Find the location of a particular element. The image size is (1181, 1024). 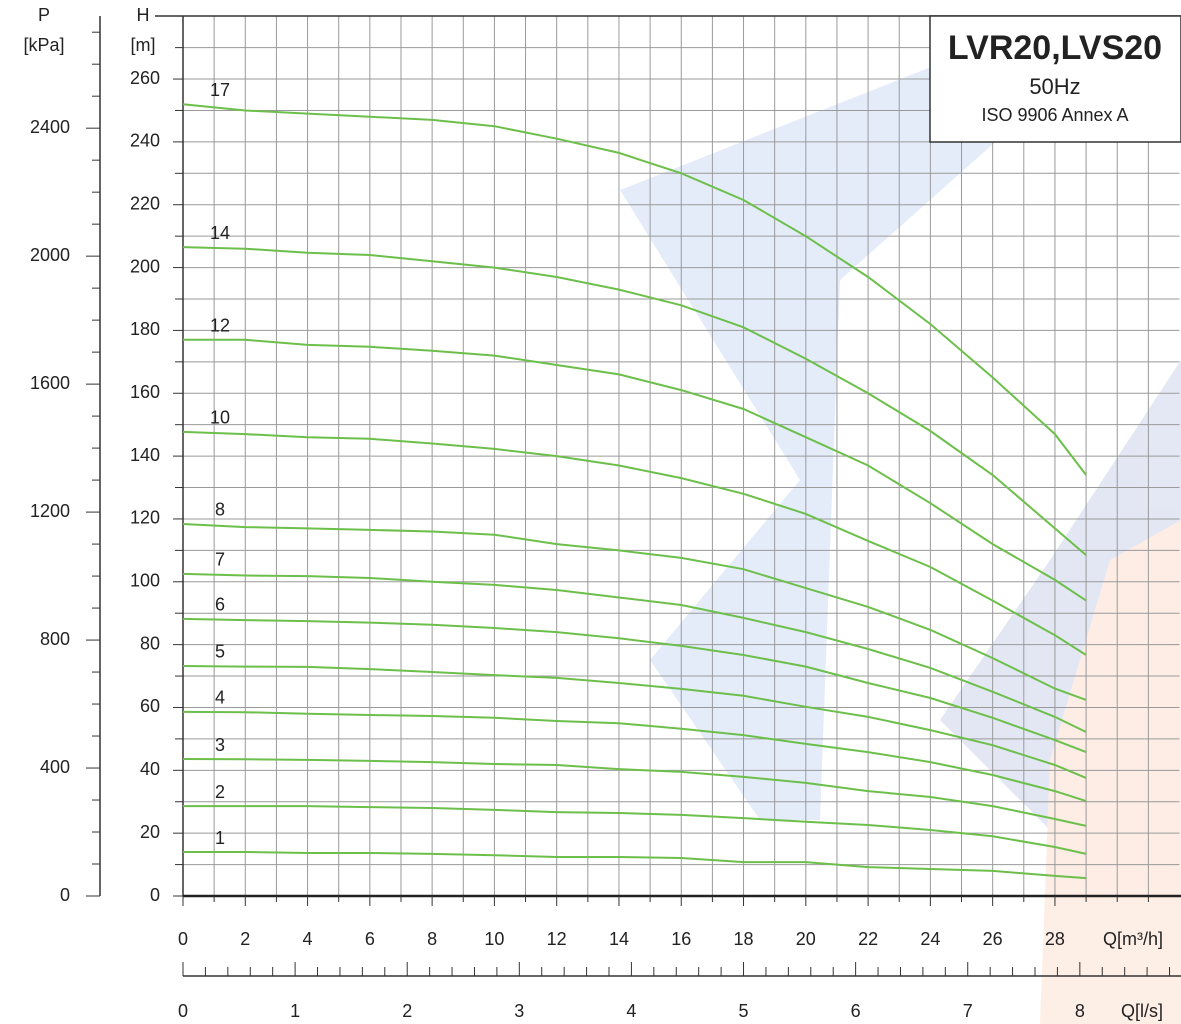

curve-label: 12 is located at coordinates (220, 326).